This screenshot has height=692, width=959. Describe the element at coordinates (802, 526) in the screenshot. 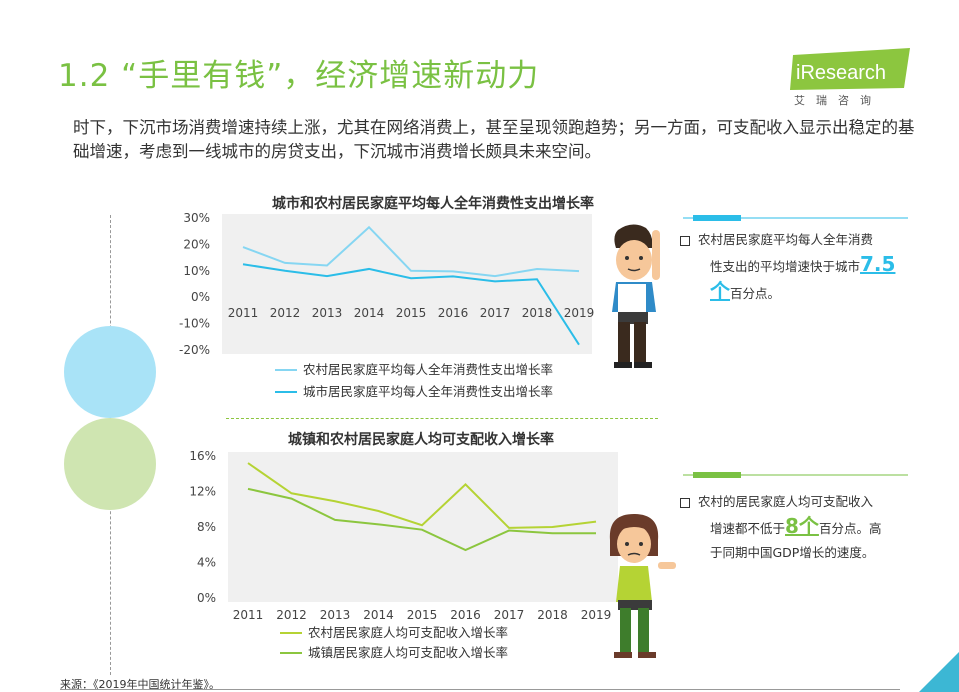

I see `panel2-highlight: 8个` at that location.